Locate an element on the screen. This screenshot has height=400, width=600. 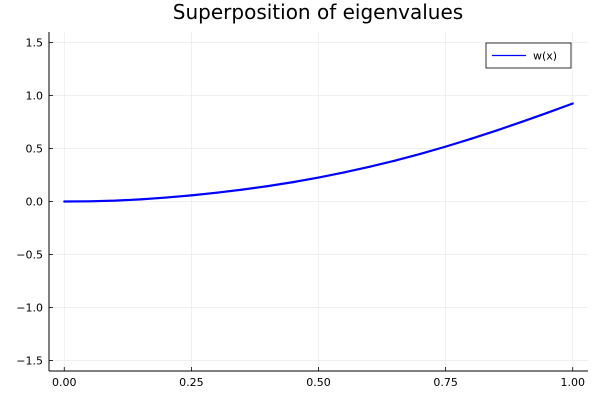
legend: w(x) is located at coordinates (528, 55).